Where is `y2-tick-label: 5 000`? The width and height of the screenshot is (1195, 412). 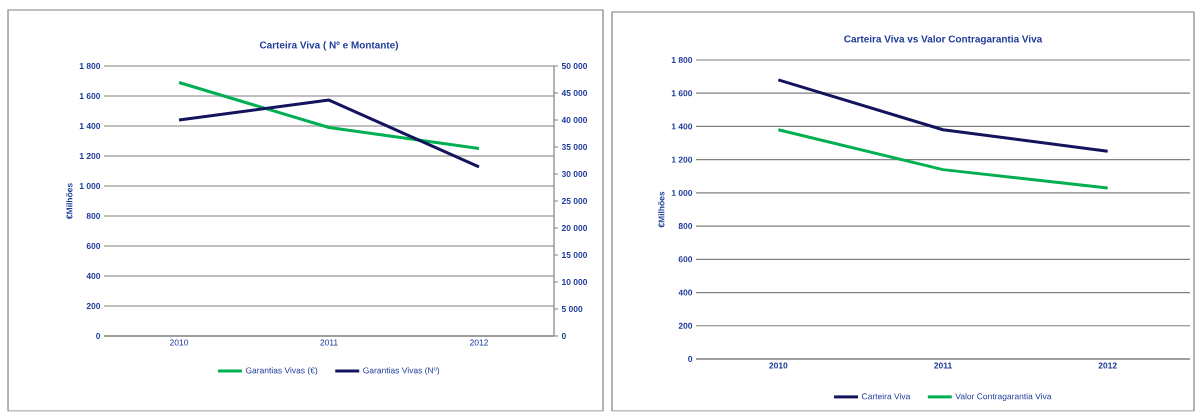
y2-tick-label: 5 000 is located at coordinates (572, 309).